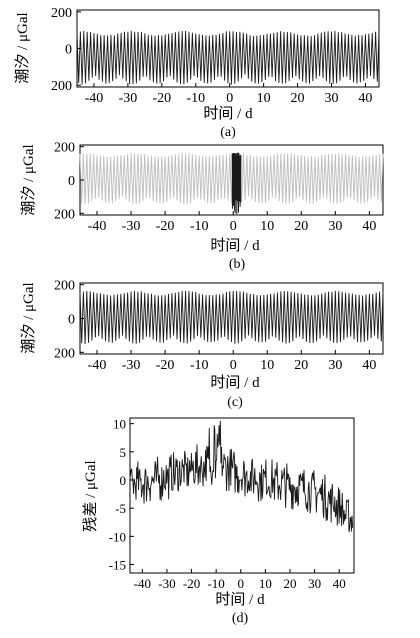 The height and width of the screenshot is (638, 420). What do you see at coordinates (121, 495) in the screenshot?
I see `y-tick-layer: 10 5 0 -5 -10 -15` at bounding box center [121, 495].